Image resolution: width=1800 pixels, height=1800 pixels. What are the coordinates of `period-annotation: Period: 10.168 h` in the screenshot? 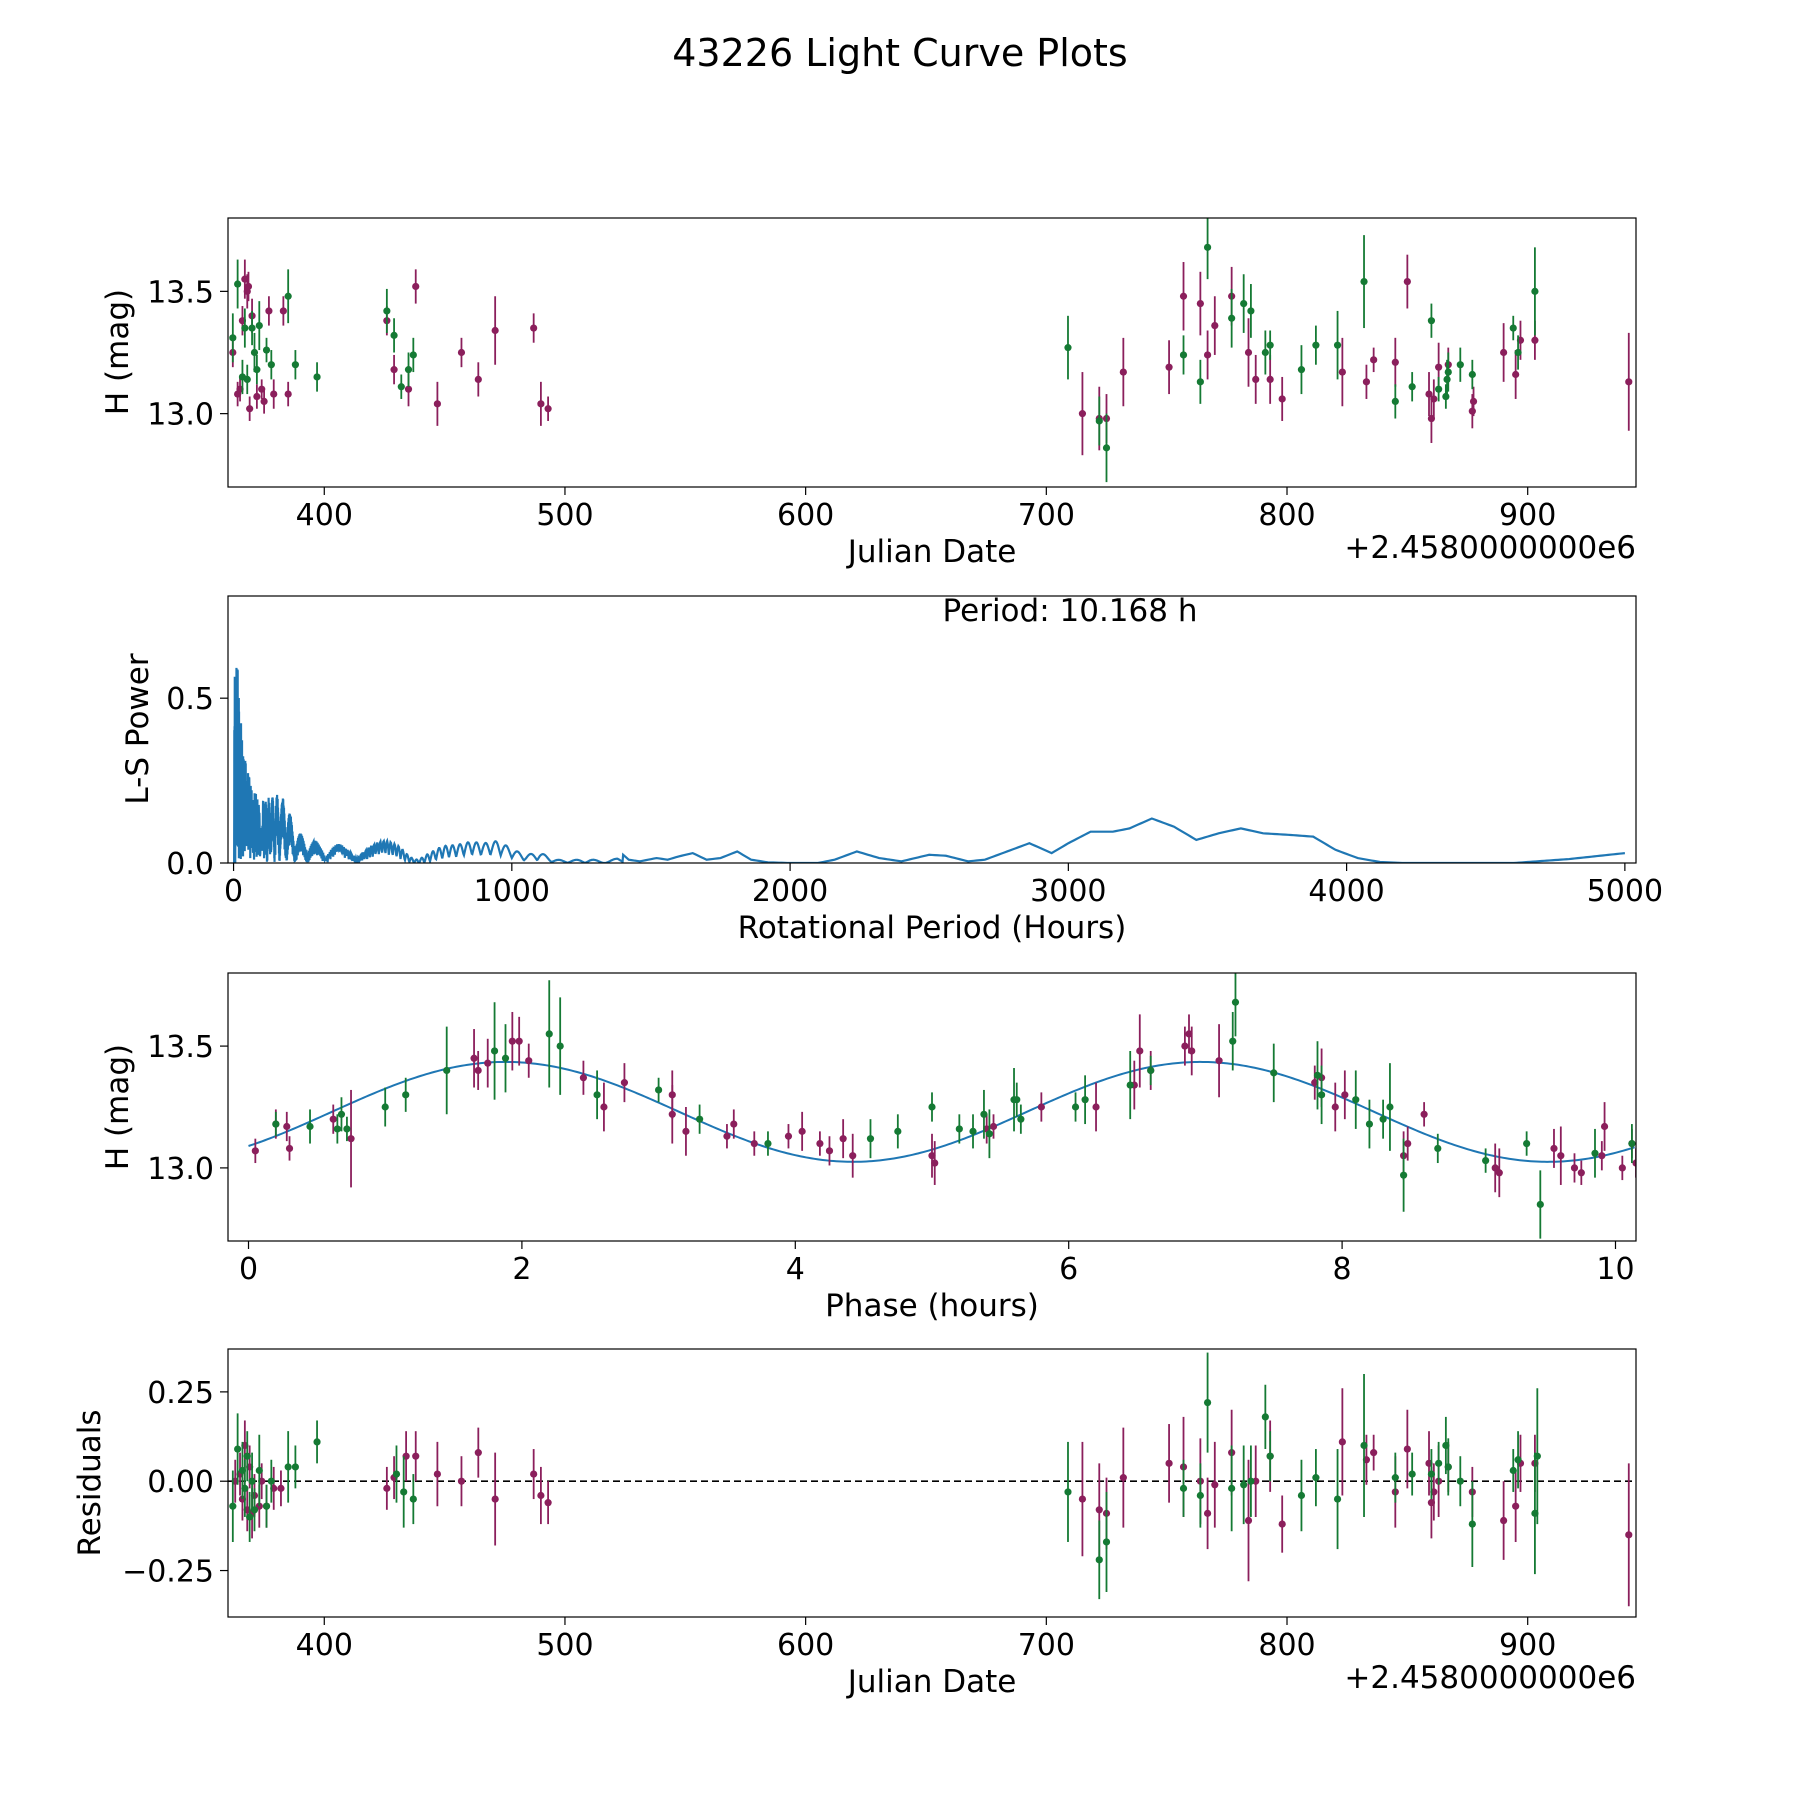 It's located at (1070, 611).